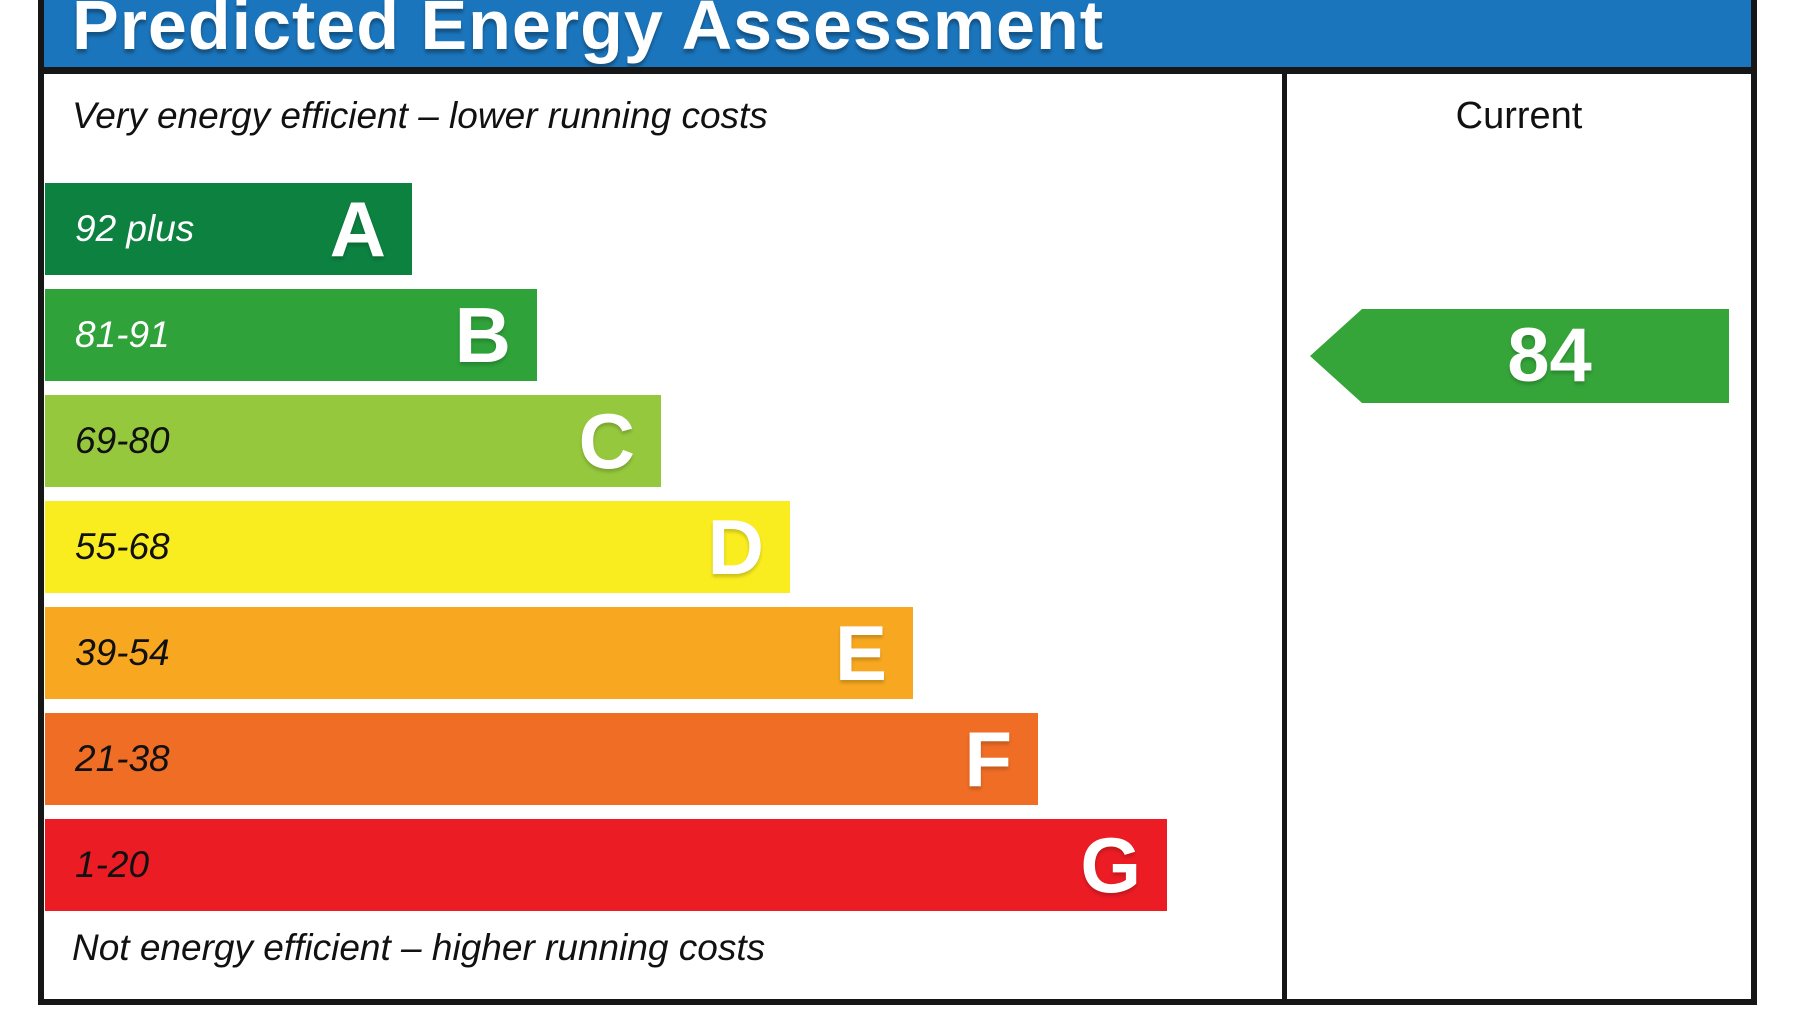 Image resolution: width=1800 pixels, height=1012 pixels. I want to click on current-rating-value: 84, so click(1549, 355).